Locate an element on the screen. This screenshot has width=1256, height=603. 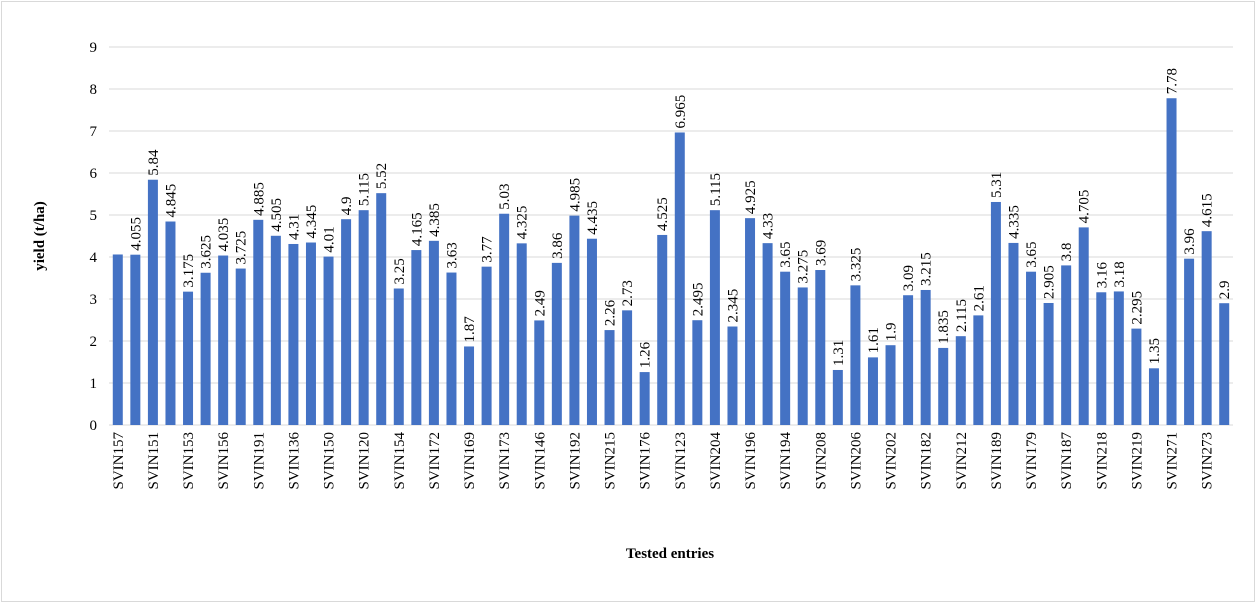
value-label: 3.8 is located at coordinates (1067, 252).